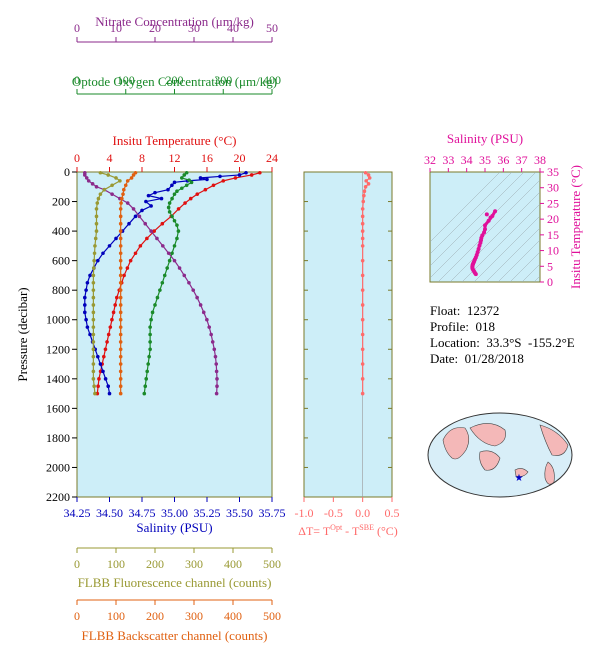 This screenshot has height=662, width=608. I want to click on salinity-tick-label: 35.75, so click(272, 513).